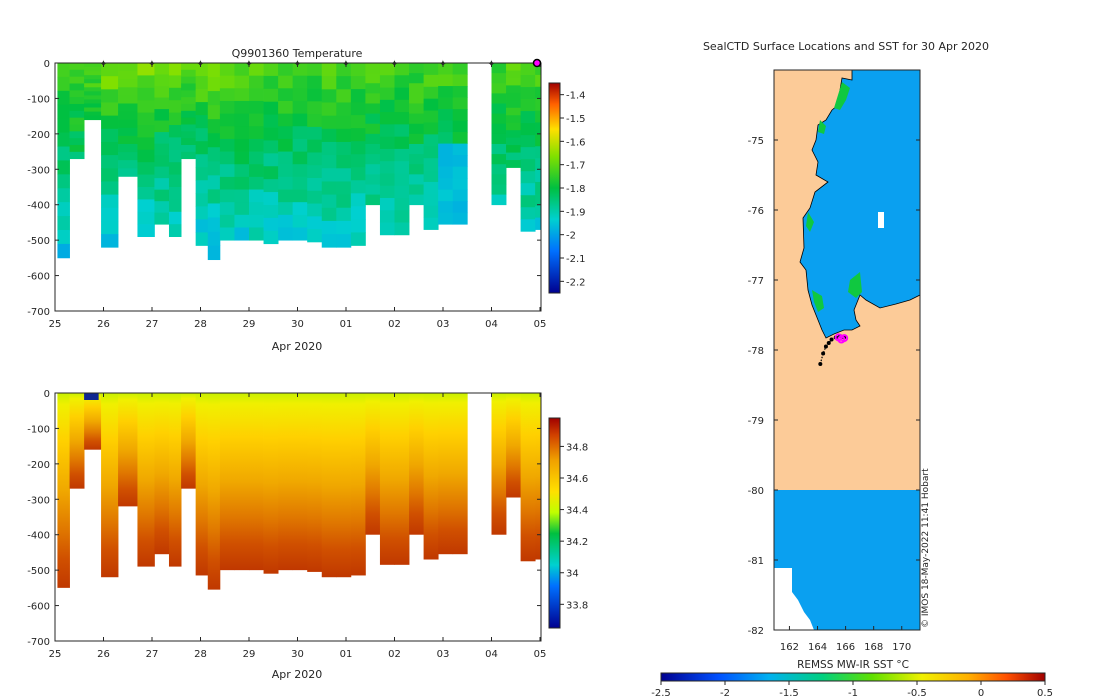 Image resolution: width=1100 pixels, height=700 pixels. I want to click on temperature-xlabel: Apr 2020, so click(297, 346).